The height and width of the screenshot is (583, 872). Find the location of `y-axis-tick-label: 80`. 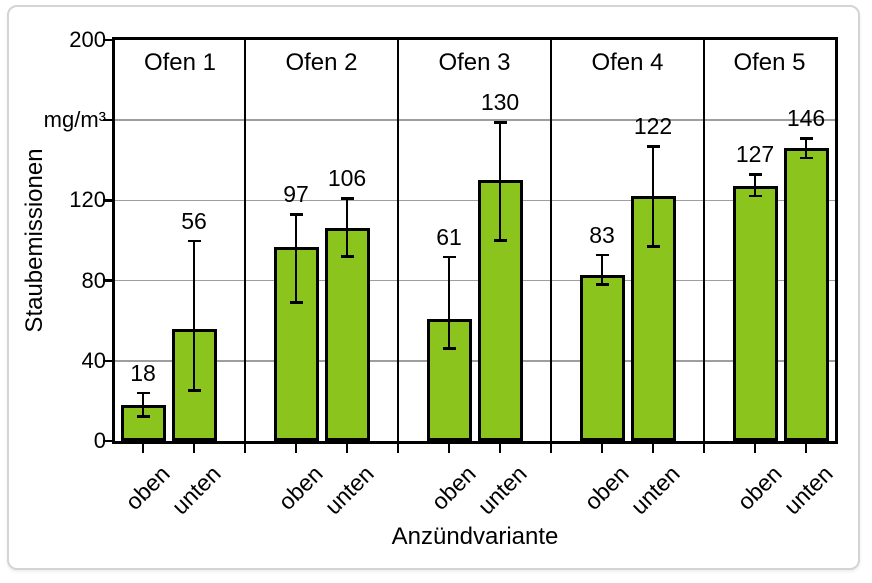

y-axis-tick-label: 80 is located at coordinates (93, 280).